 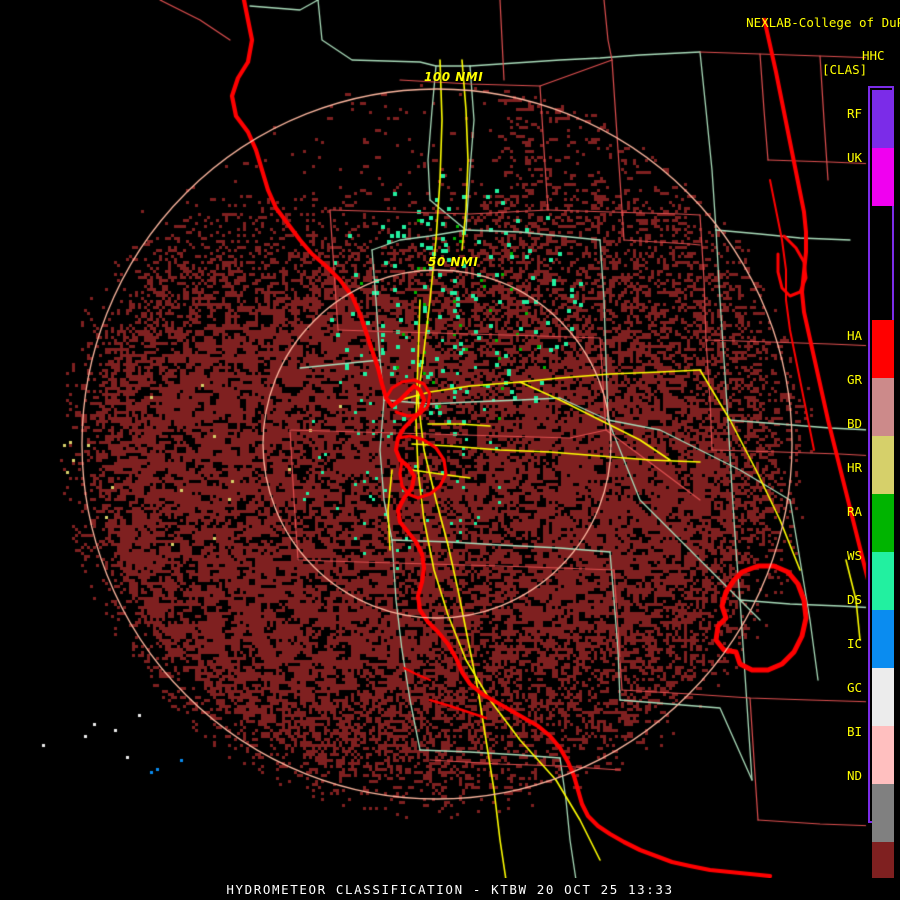 What do you see at coordinates (883, 349) in the screenshot?
I see `colorbar-segment-ha` at bounding box center [883, 349].